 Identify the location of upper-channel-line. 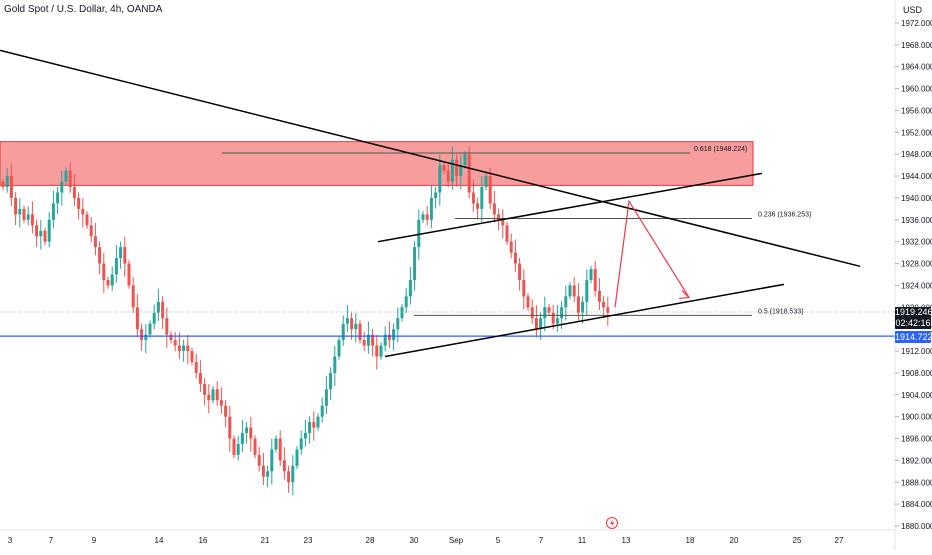
(570, 207).